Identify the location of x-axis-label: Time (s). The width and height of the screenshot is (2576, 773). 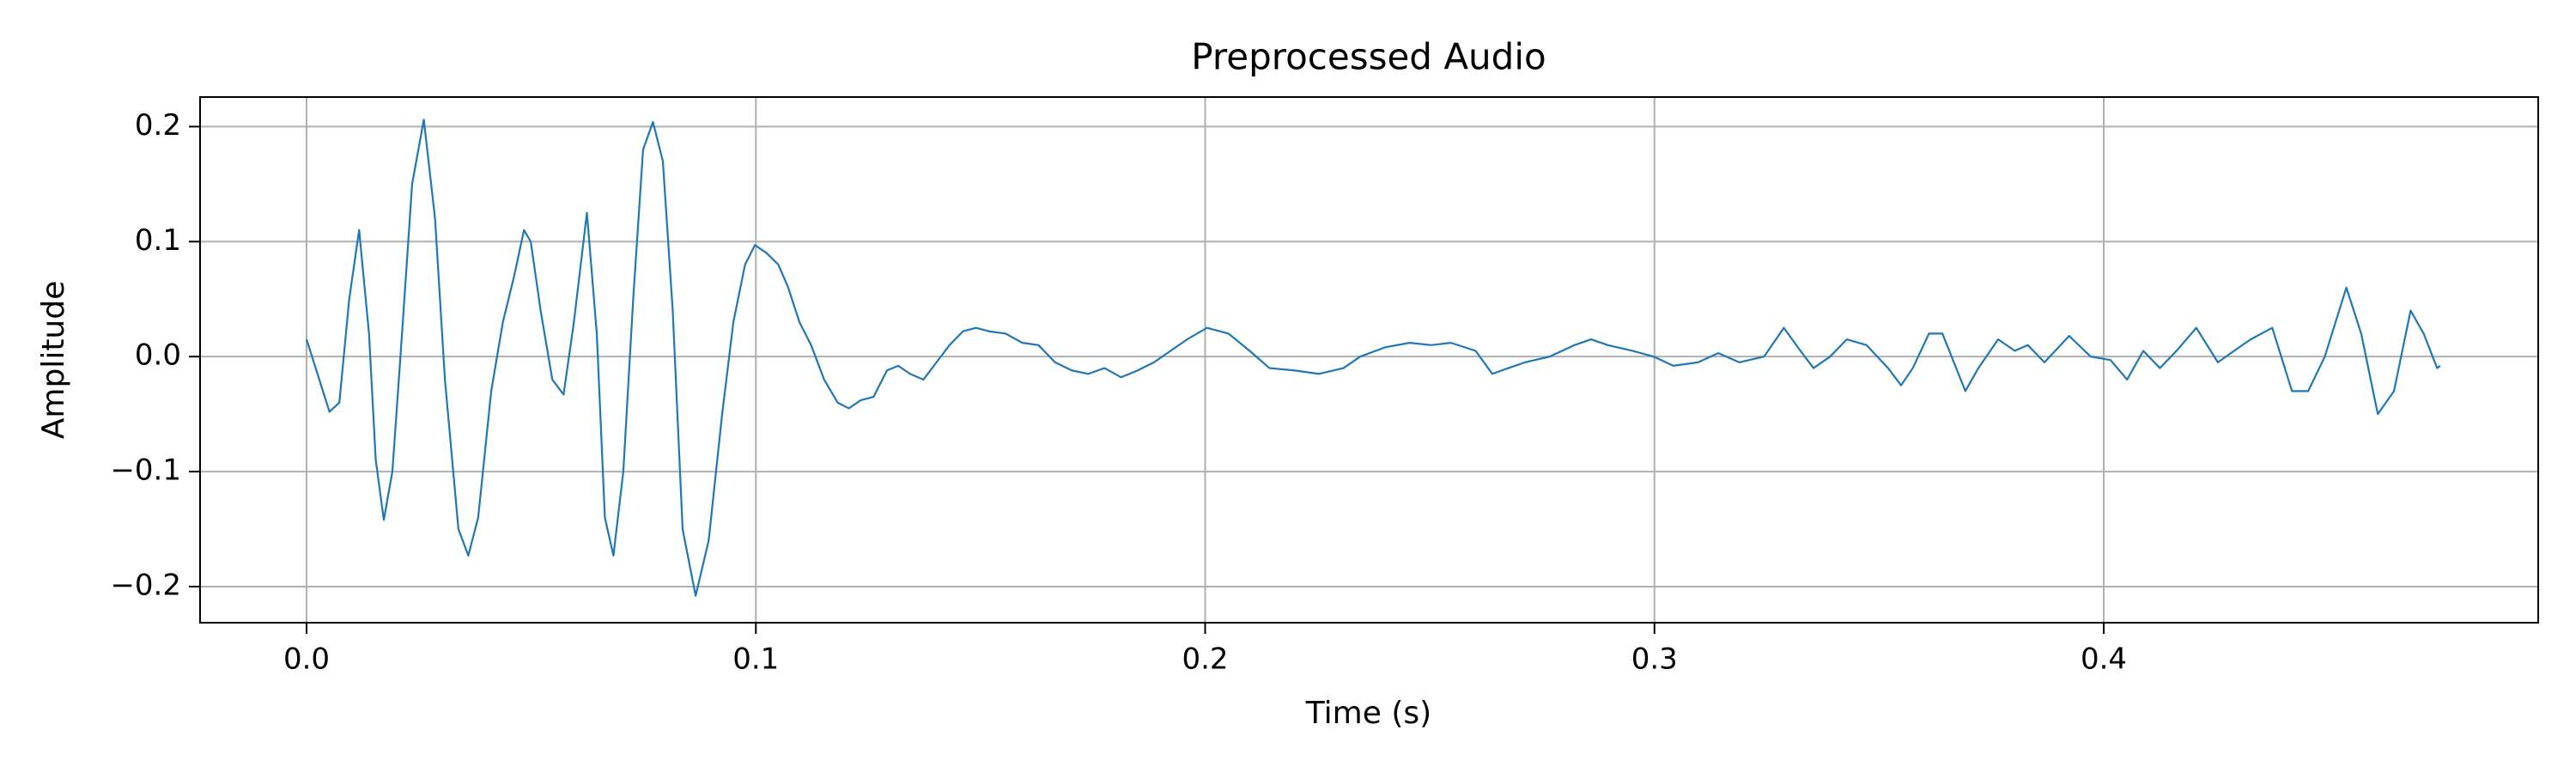
(1368, 713).